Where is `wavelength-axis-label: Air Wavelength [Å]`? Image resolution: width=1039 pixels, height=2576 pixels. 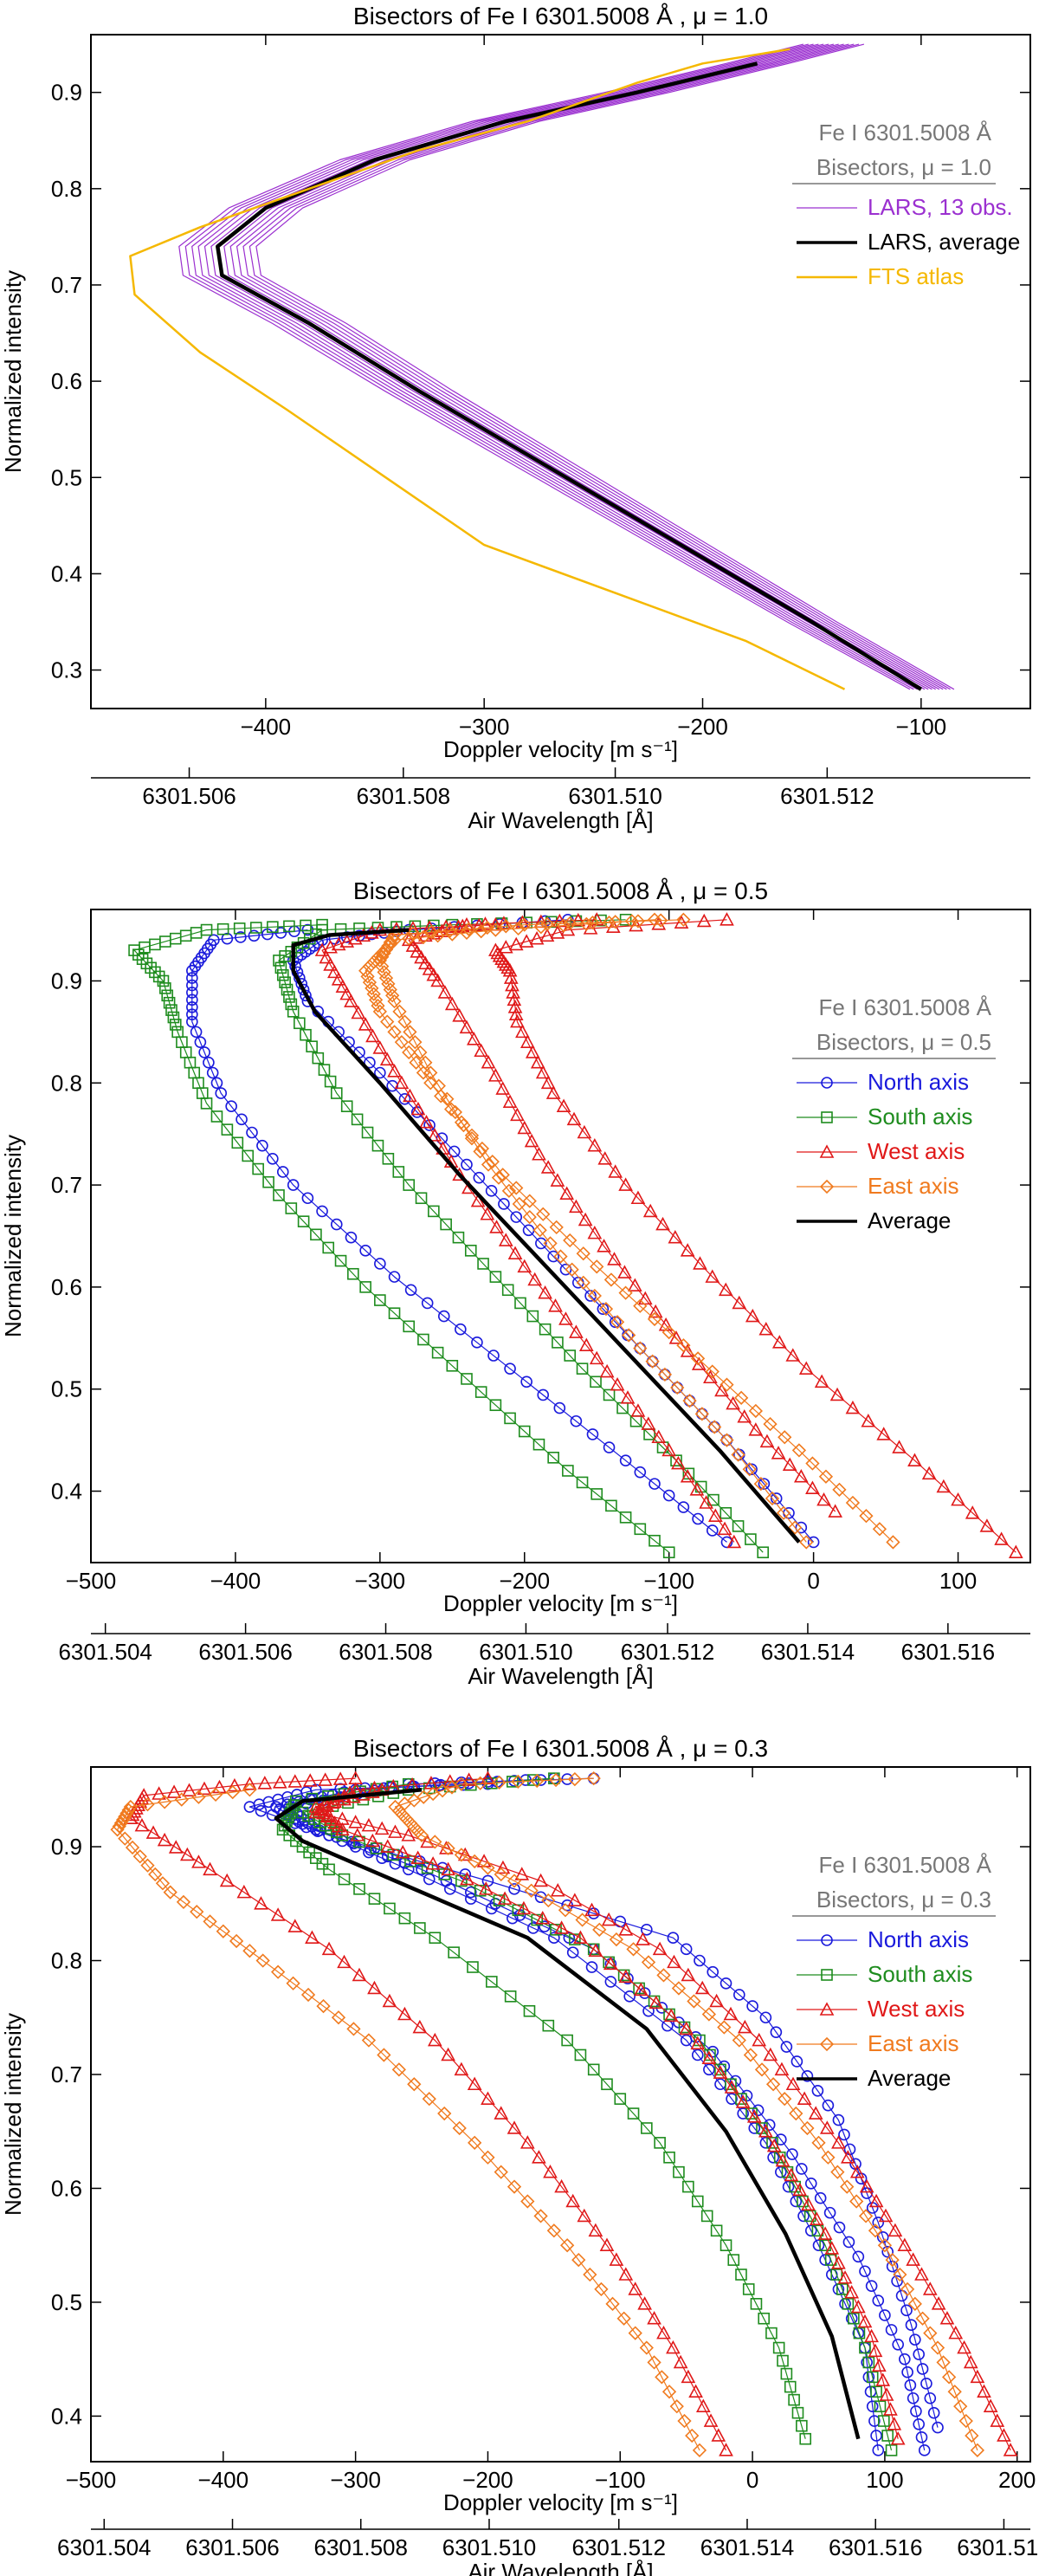 wavelength-axis-label: Air Wavelength [Å] is located at coordinates (560, 820).